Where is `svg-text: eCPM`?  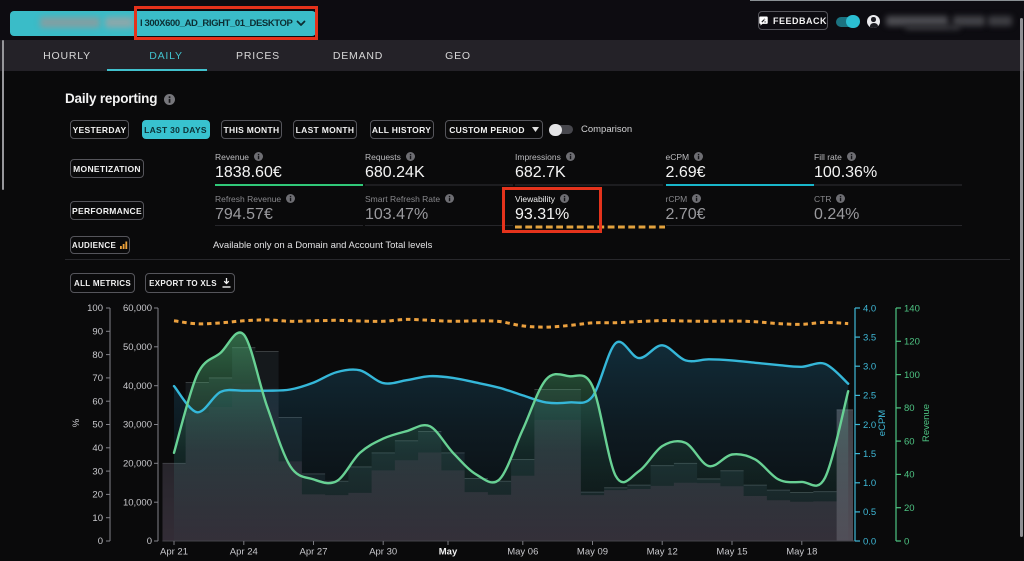
svg-text: eCPM is located at coordinates (882, 423).